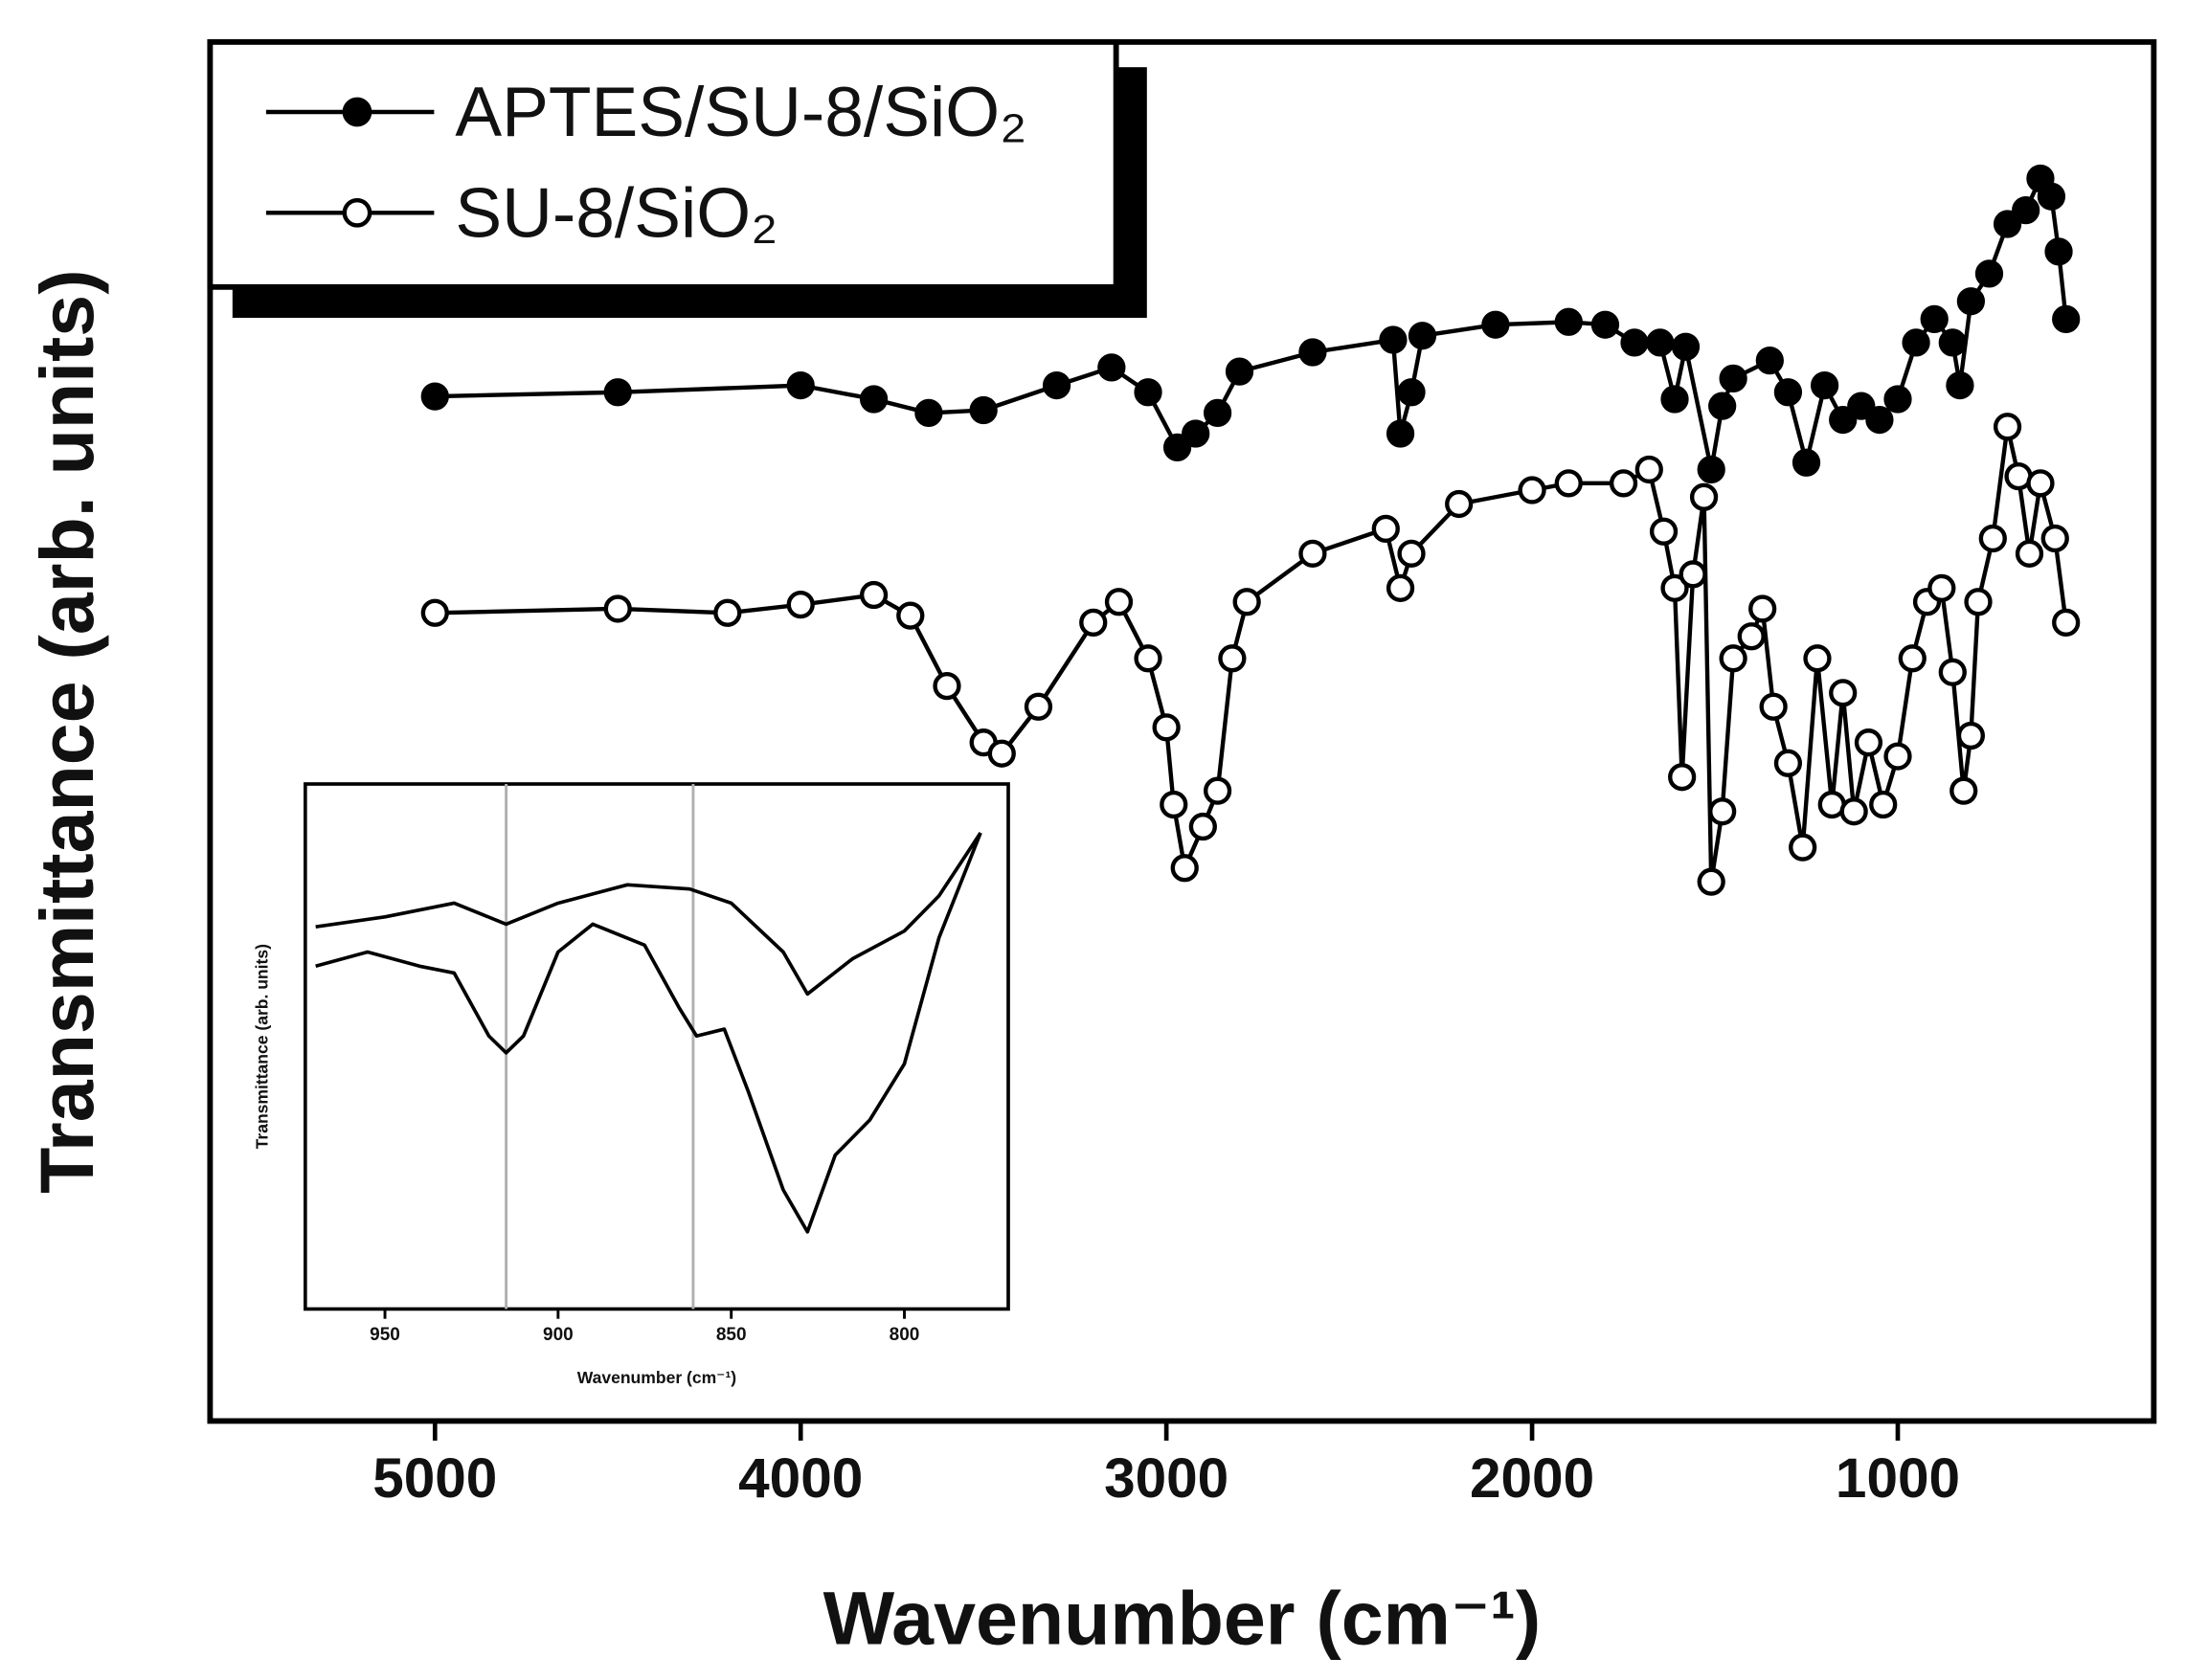 This screenshot has width=2186, height=1680. I want to click on plot-frame, so click(657, 1046).